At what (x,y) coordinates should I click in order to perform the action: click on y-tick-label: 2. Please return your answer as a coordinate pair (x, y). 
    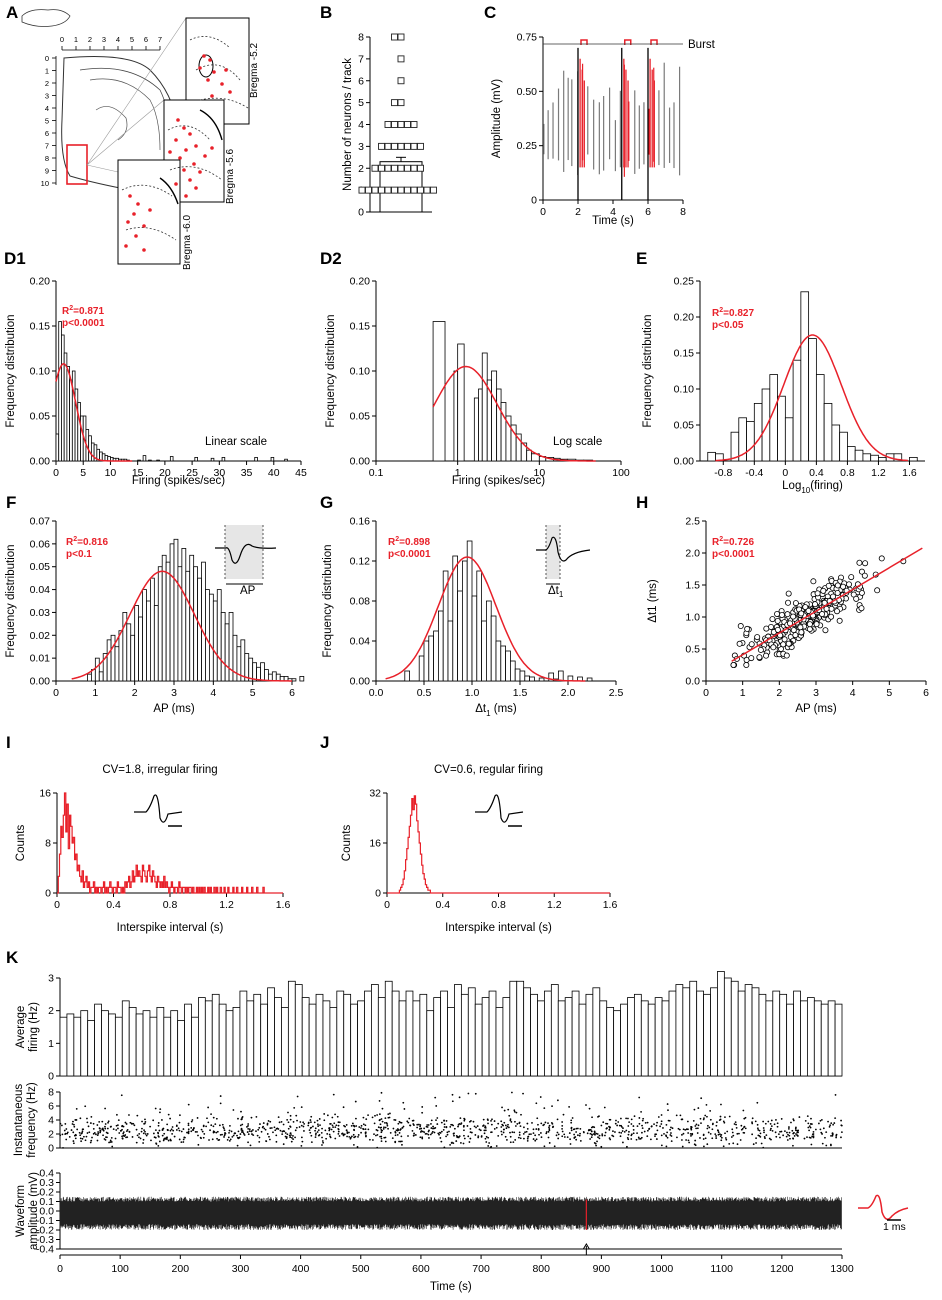
    Looking at the image, I should click on (361, 169).